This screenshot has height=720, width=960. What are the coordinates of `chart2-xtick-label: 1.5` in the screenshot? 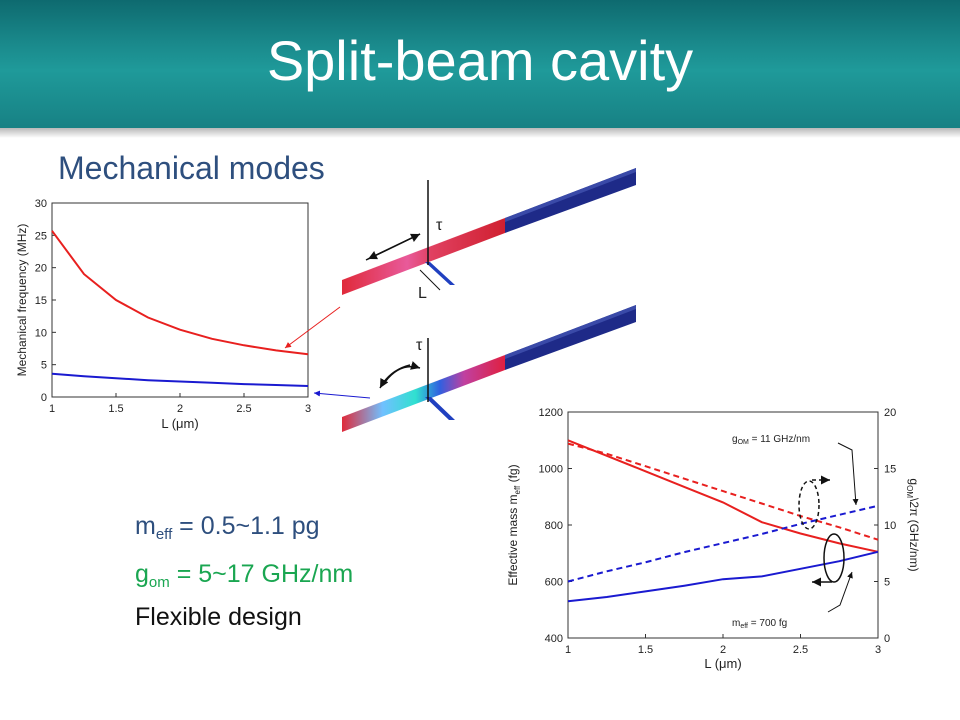 It's located at (645, 650).